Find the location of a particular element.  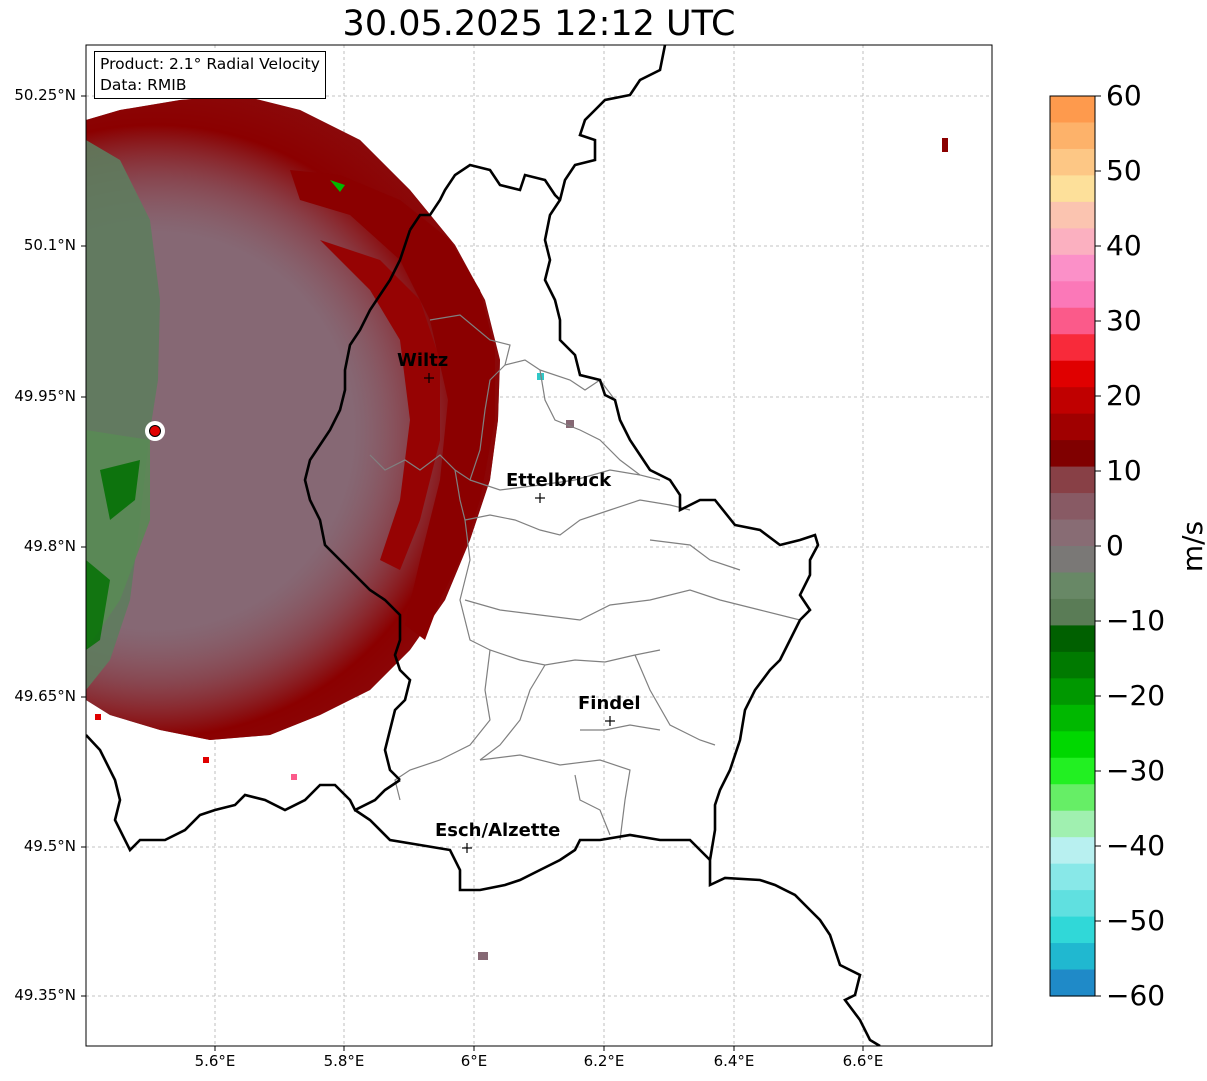

city-label-findel: Findel is located at coordinates (609, 703).